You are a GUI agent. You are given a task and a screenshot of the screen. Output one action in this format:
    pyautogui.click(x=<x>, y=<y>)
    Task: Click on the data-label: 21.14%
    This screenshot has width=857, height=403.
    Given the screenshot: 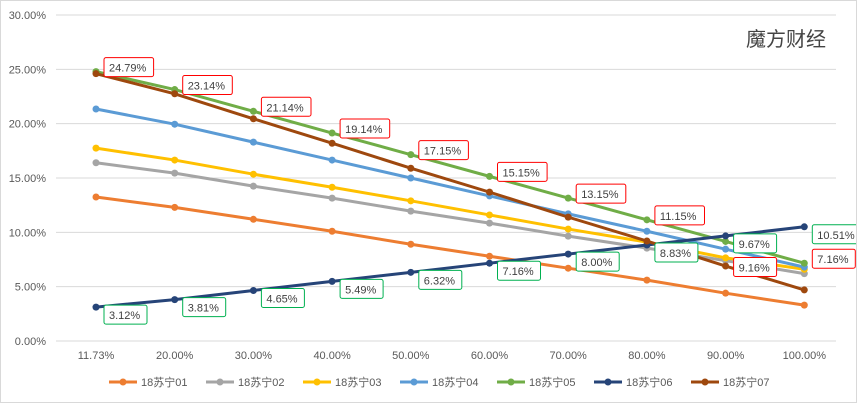 What is the action you would take?
    pyautogui.click(x=285, y=108)
    